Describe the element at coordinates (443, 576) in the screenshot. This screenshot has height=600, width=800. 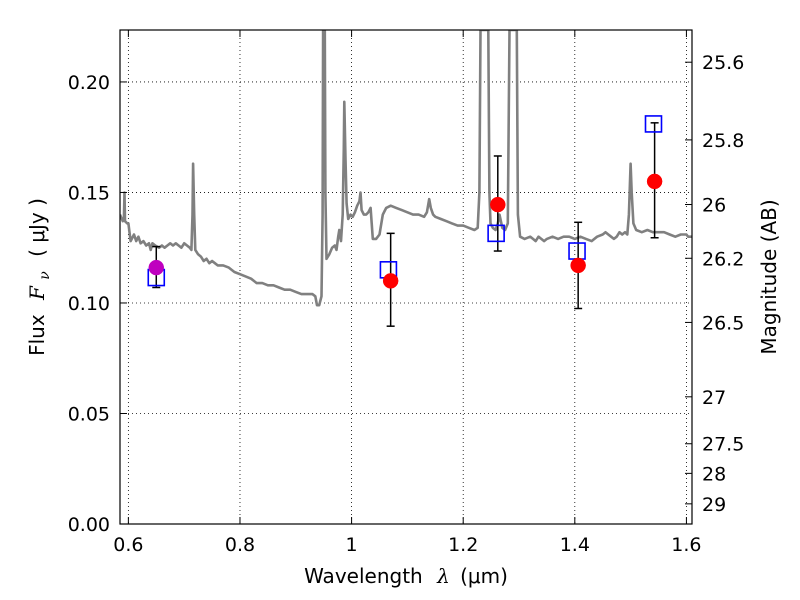
I see `x-axis-label-symbol: λ` at that location.